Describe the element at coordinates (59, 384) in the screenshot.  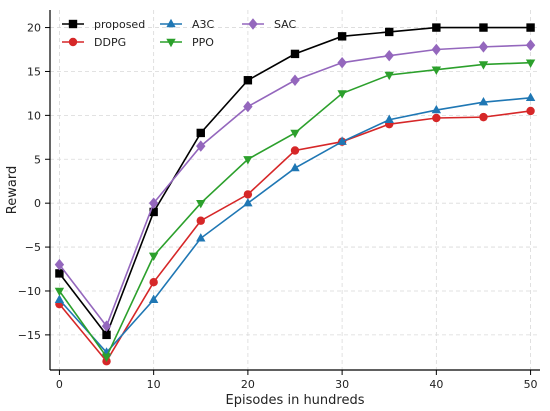
I see `x-tick-label: 0` at that location.